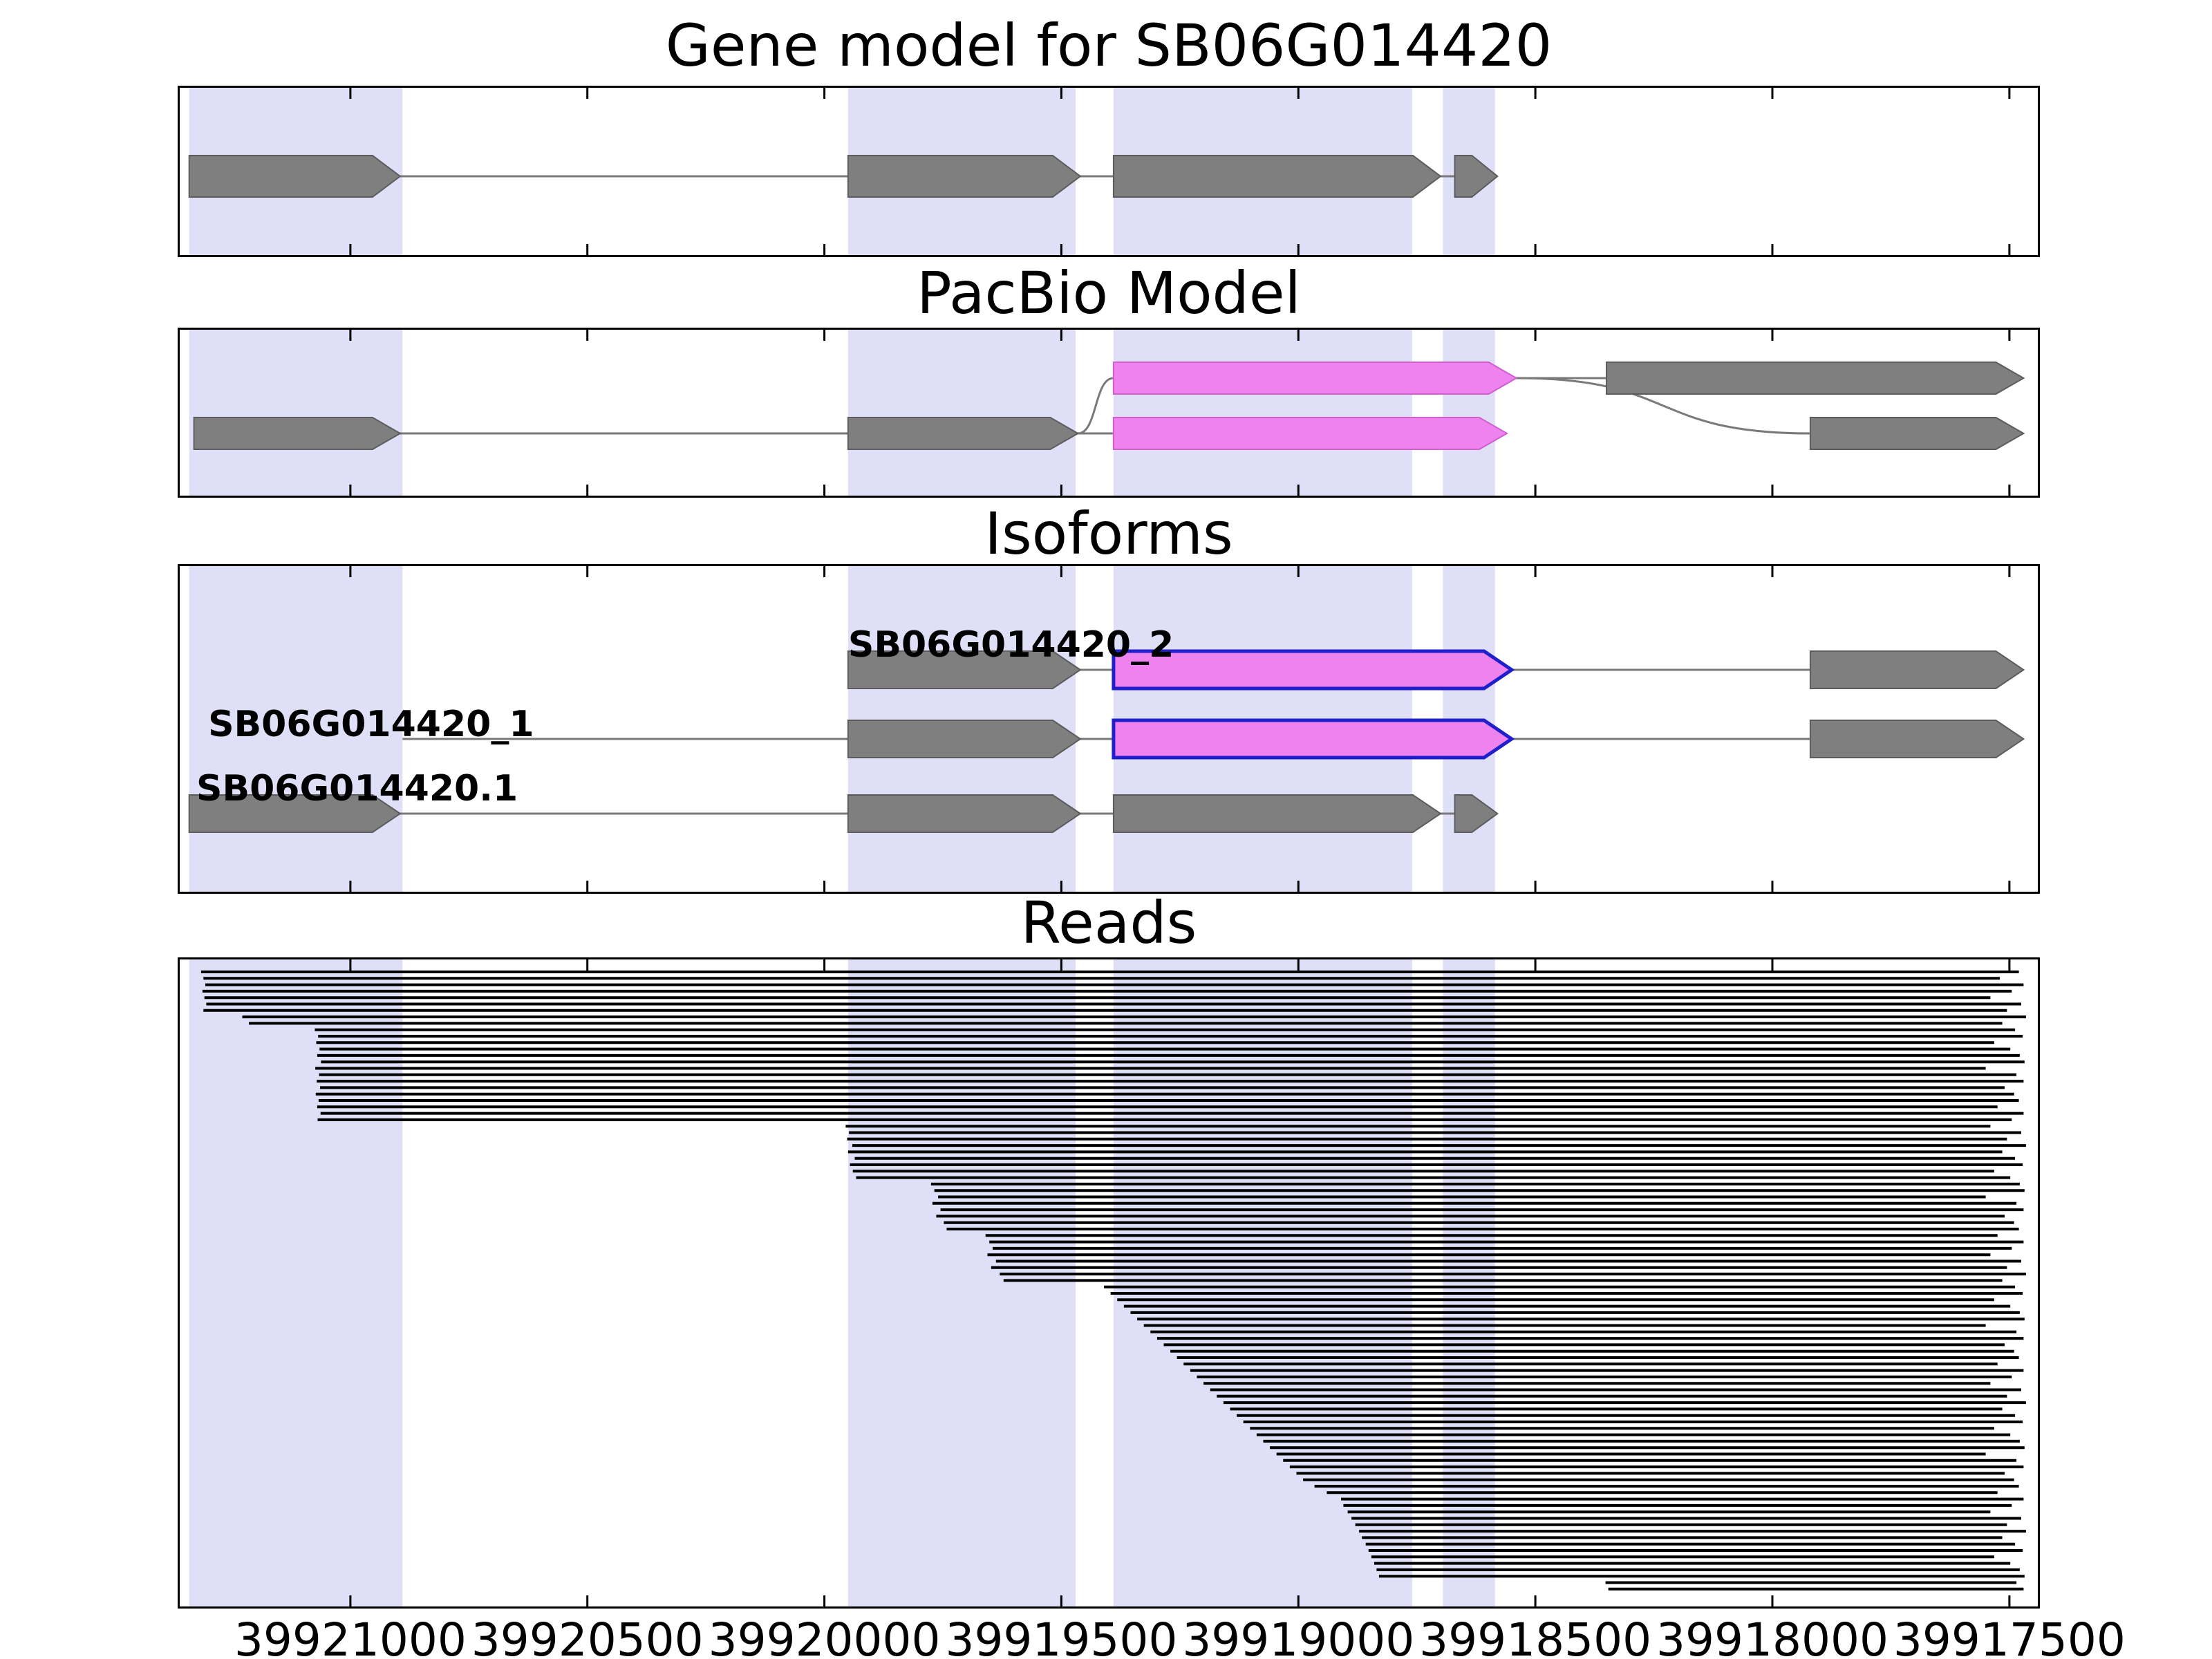 The width and height of the screenshot is (2212, 1659). Describe the element at coordinates (1535, 1636) in the screenshot. I see `x-tick-label: 39918500` at that location.